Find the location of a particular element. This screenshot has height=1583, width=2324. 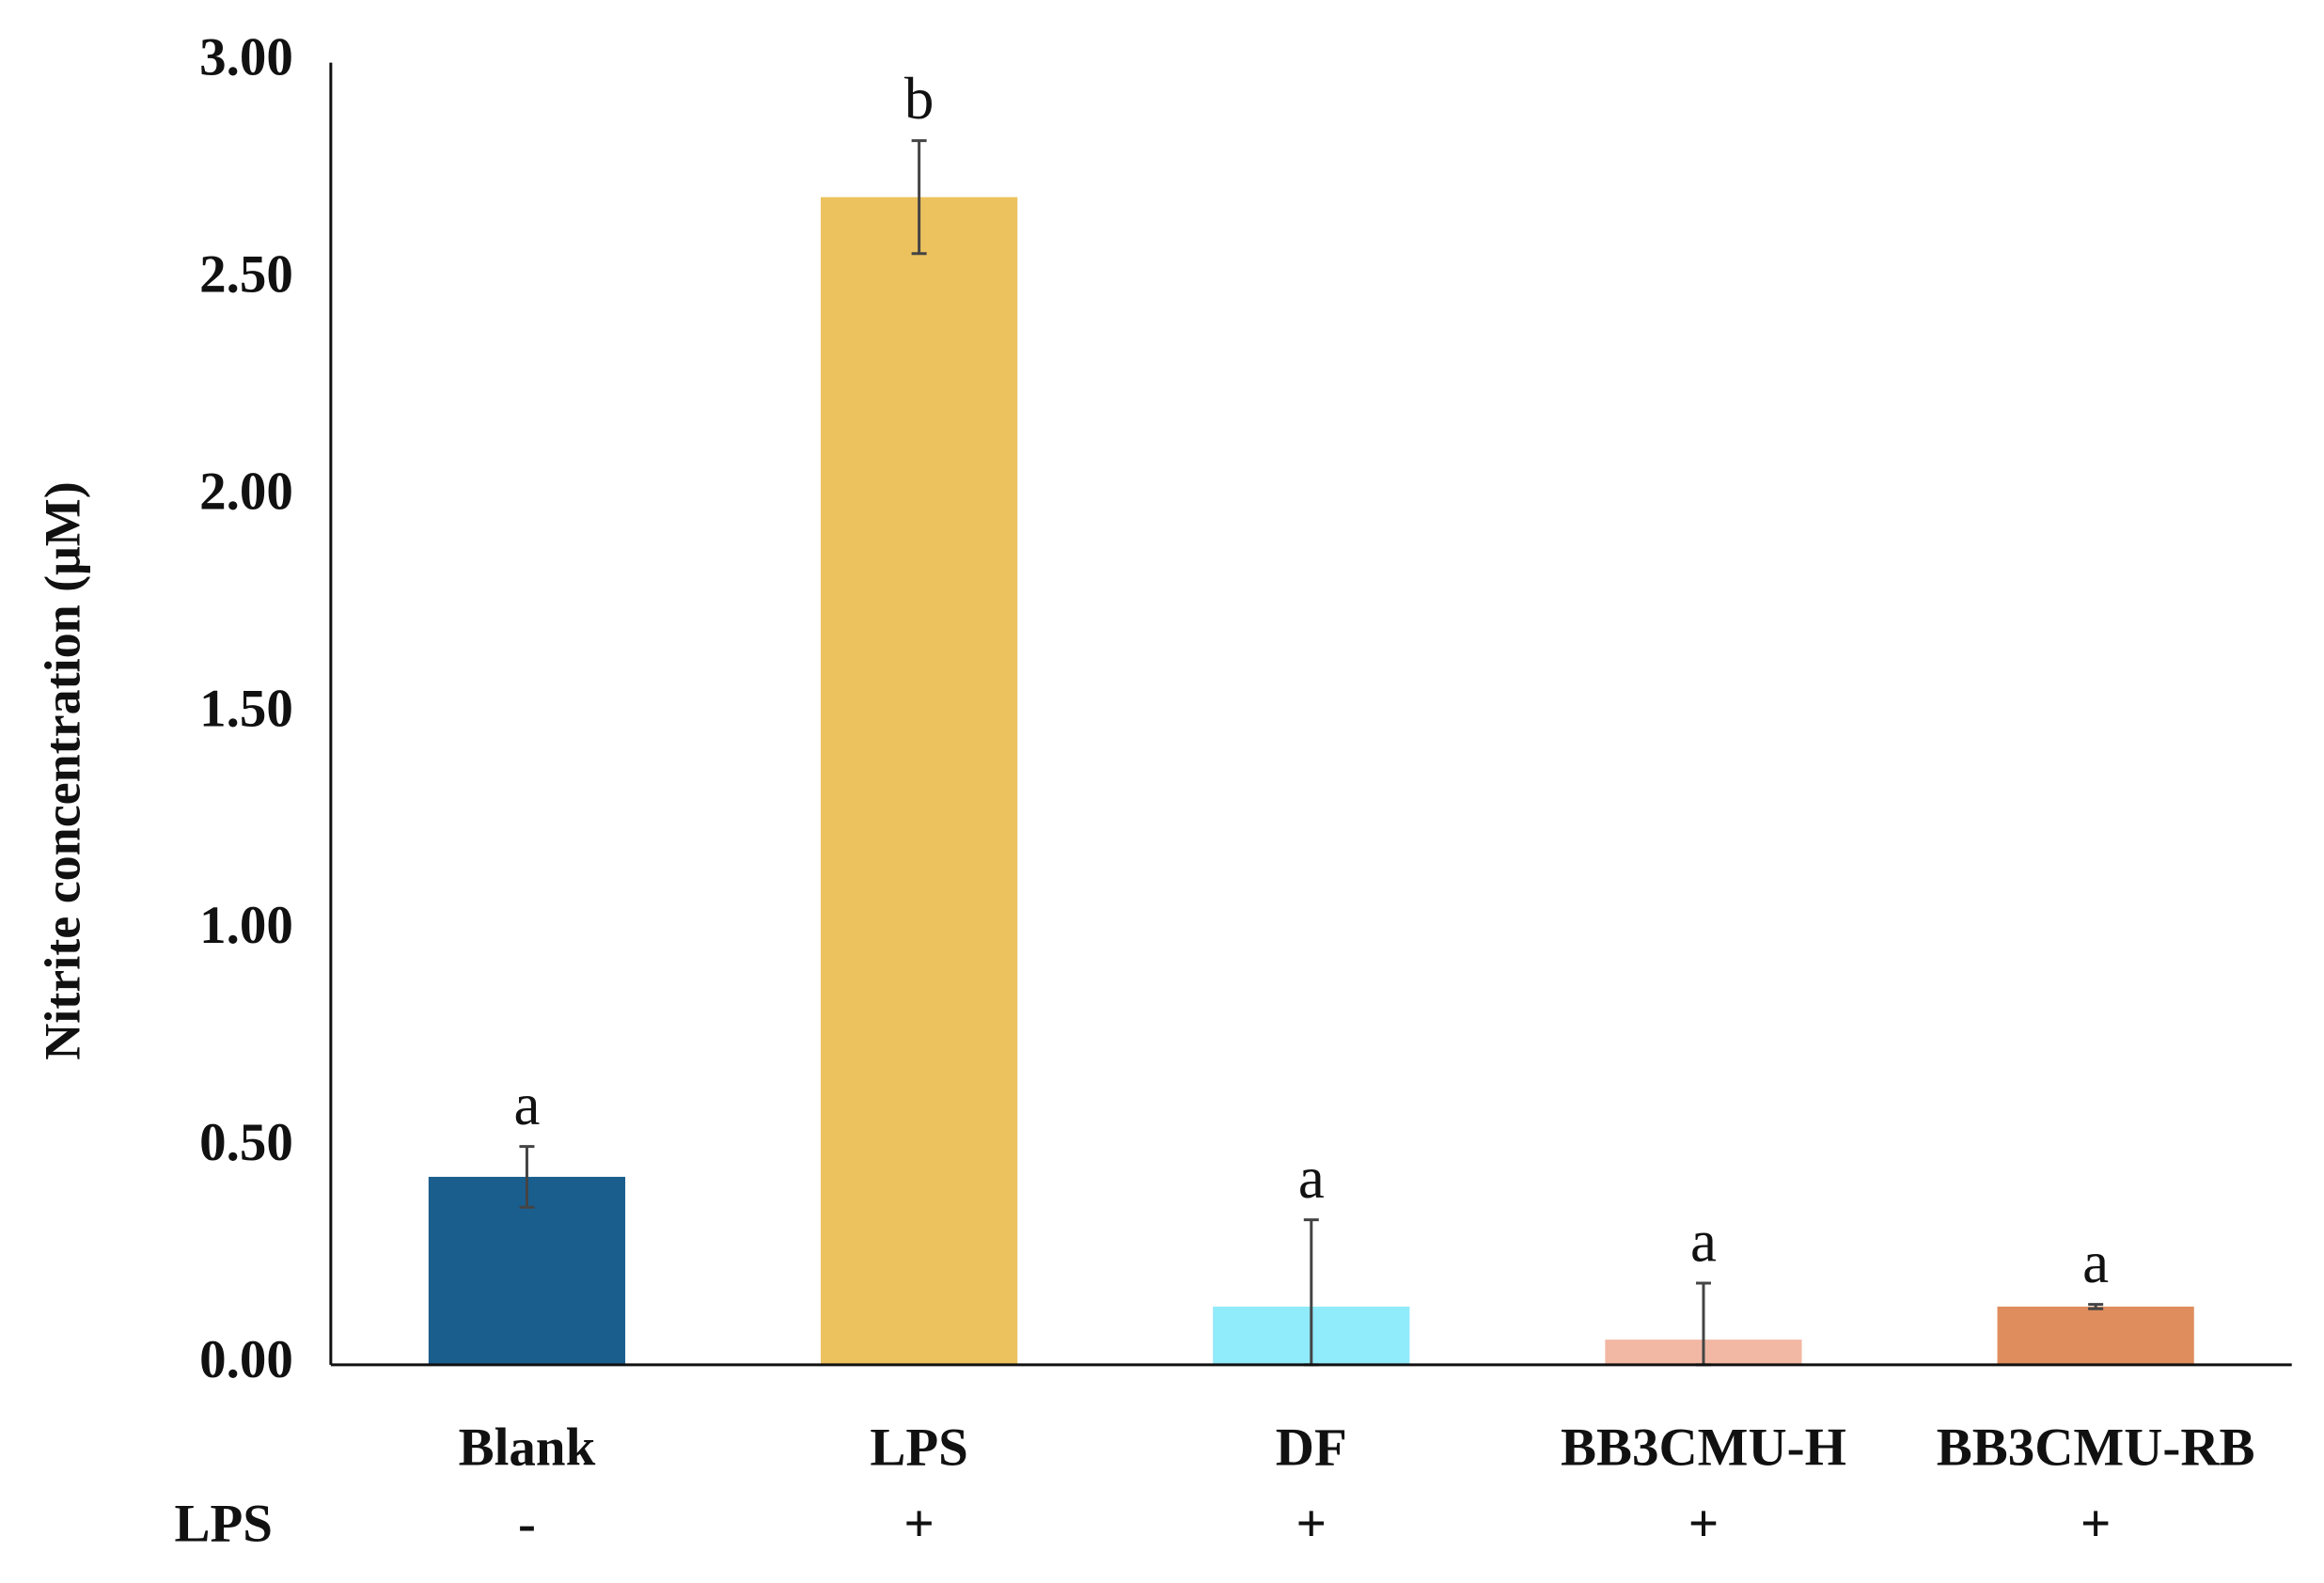

y-axis-label: Nitrite concentration (μM) is located at coordinates (62, 770).